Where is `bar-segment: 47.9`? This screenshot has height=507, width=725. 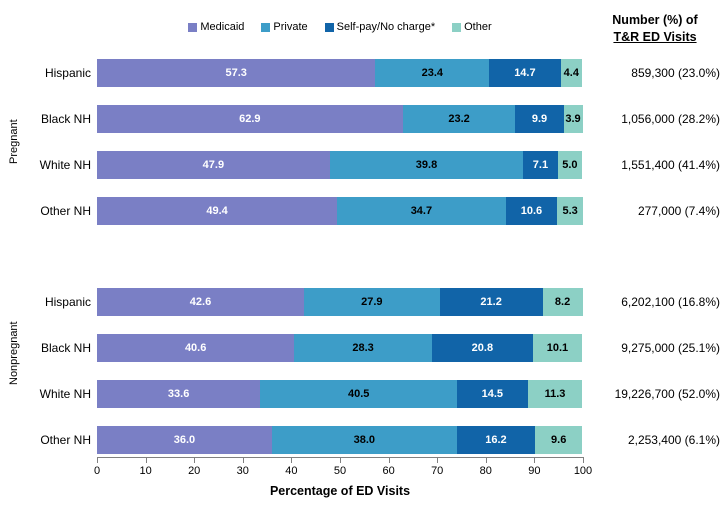
bar-segment: 47.9 is located at coordinates (213, 165).